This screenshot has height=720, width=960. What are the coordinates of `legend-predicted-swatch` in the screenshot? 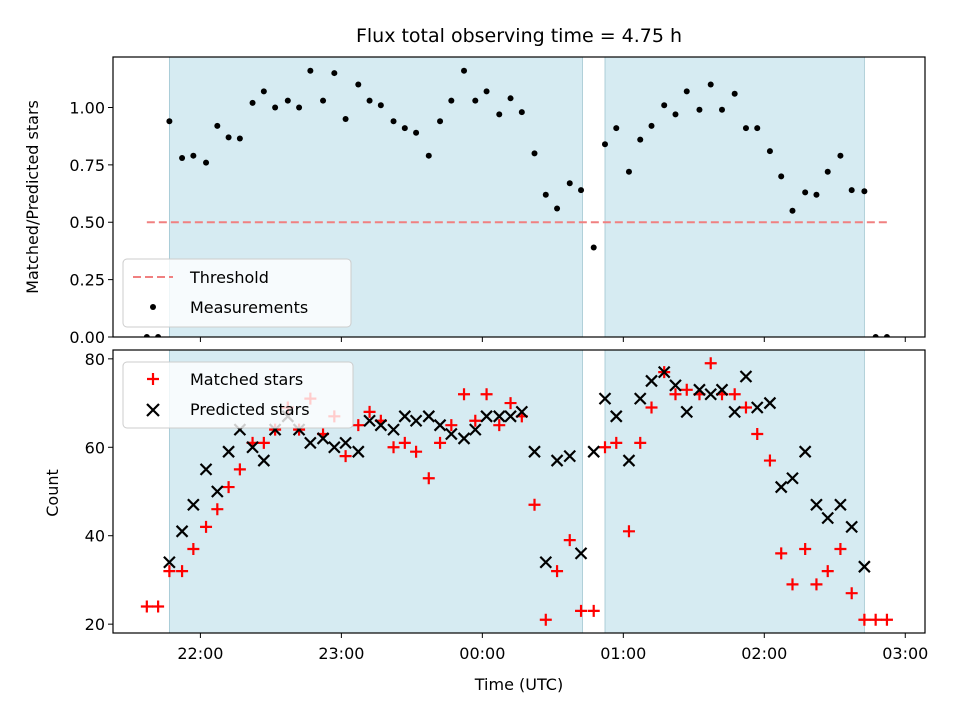 It's located at (153, 410).